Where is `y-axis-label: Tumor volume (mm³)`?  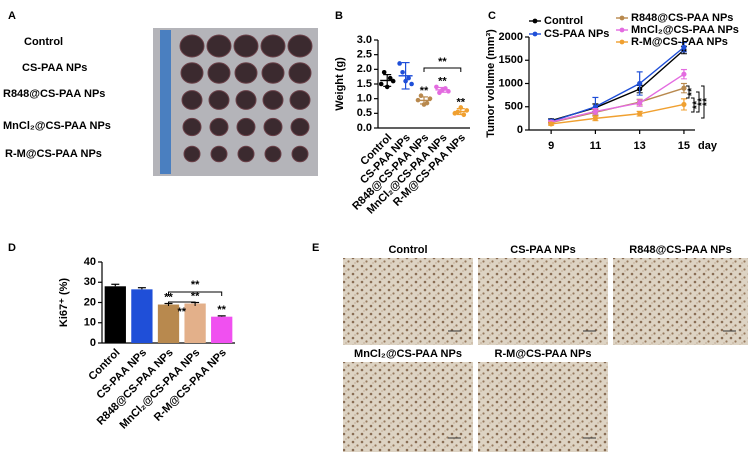
y-axis-label: Tumor volume (mm³) is located at coordinates (491, 83).